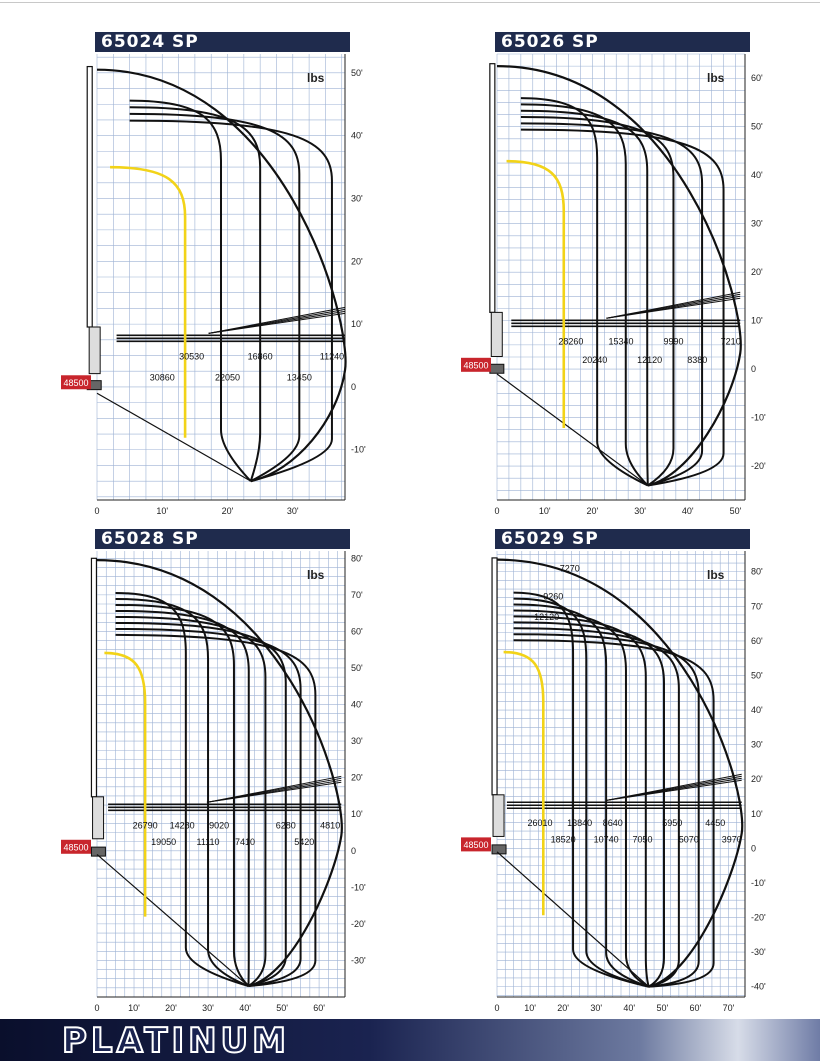 Image resolution: width=820 pixels, height=1062 pixels. Describe the element at coordinates (98, 851) in the screenshot. I see `crane-pedestal` at that location.